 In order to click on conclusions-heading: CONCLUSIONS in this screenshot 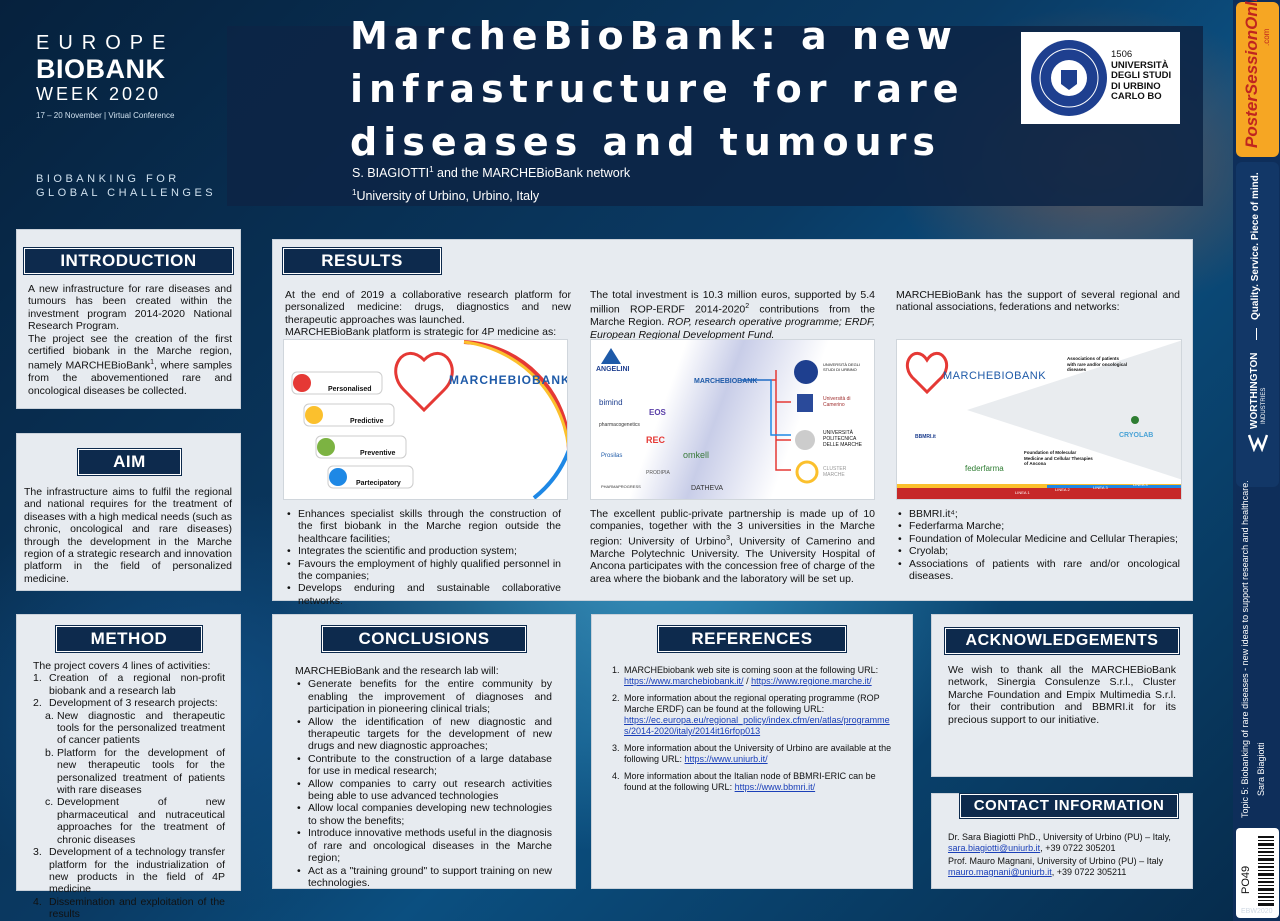, I will do `click(424, 639)`.